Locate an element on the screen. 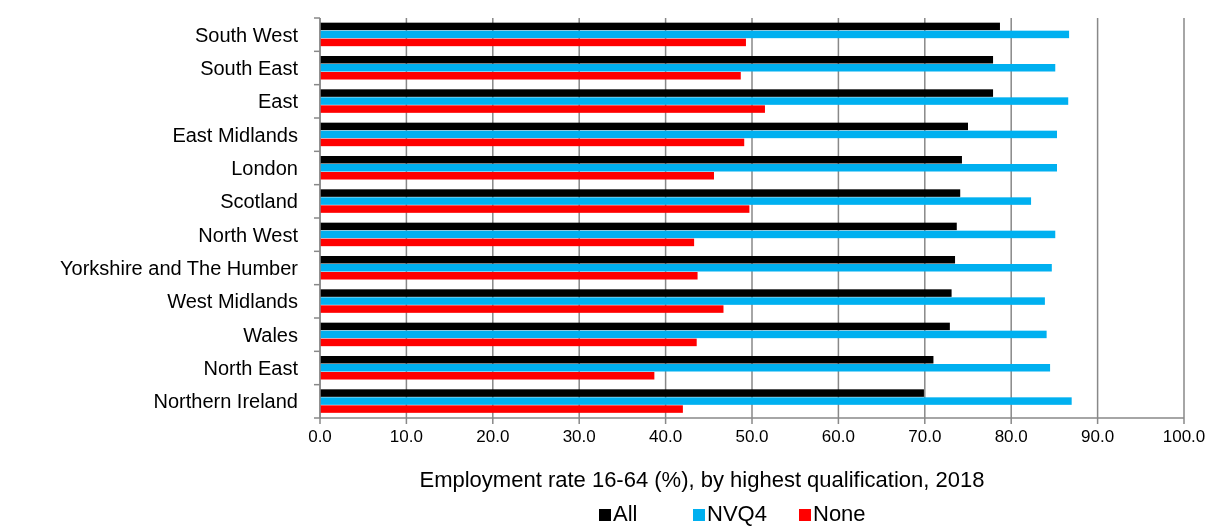 The width and height of the screenshot is (1211, 532). x-axis-title: Employment rate 16-64 (%), by highest qualification, 2018 is located at coordinates (702, 479).